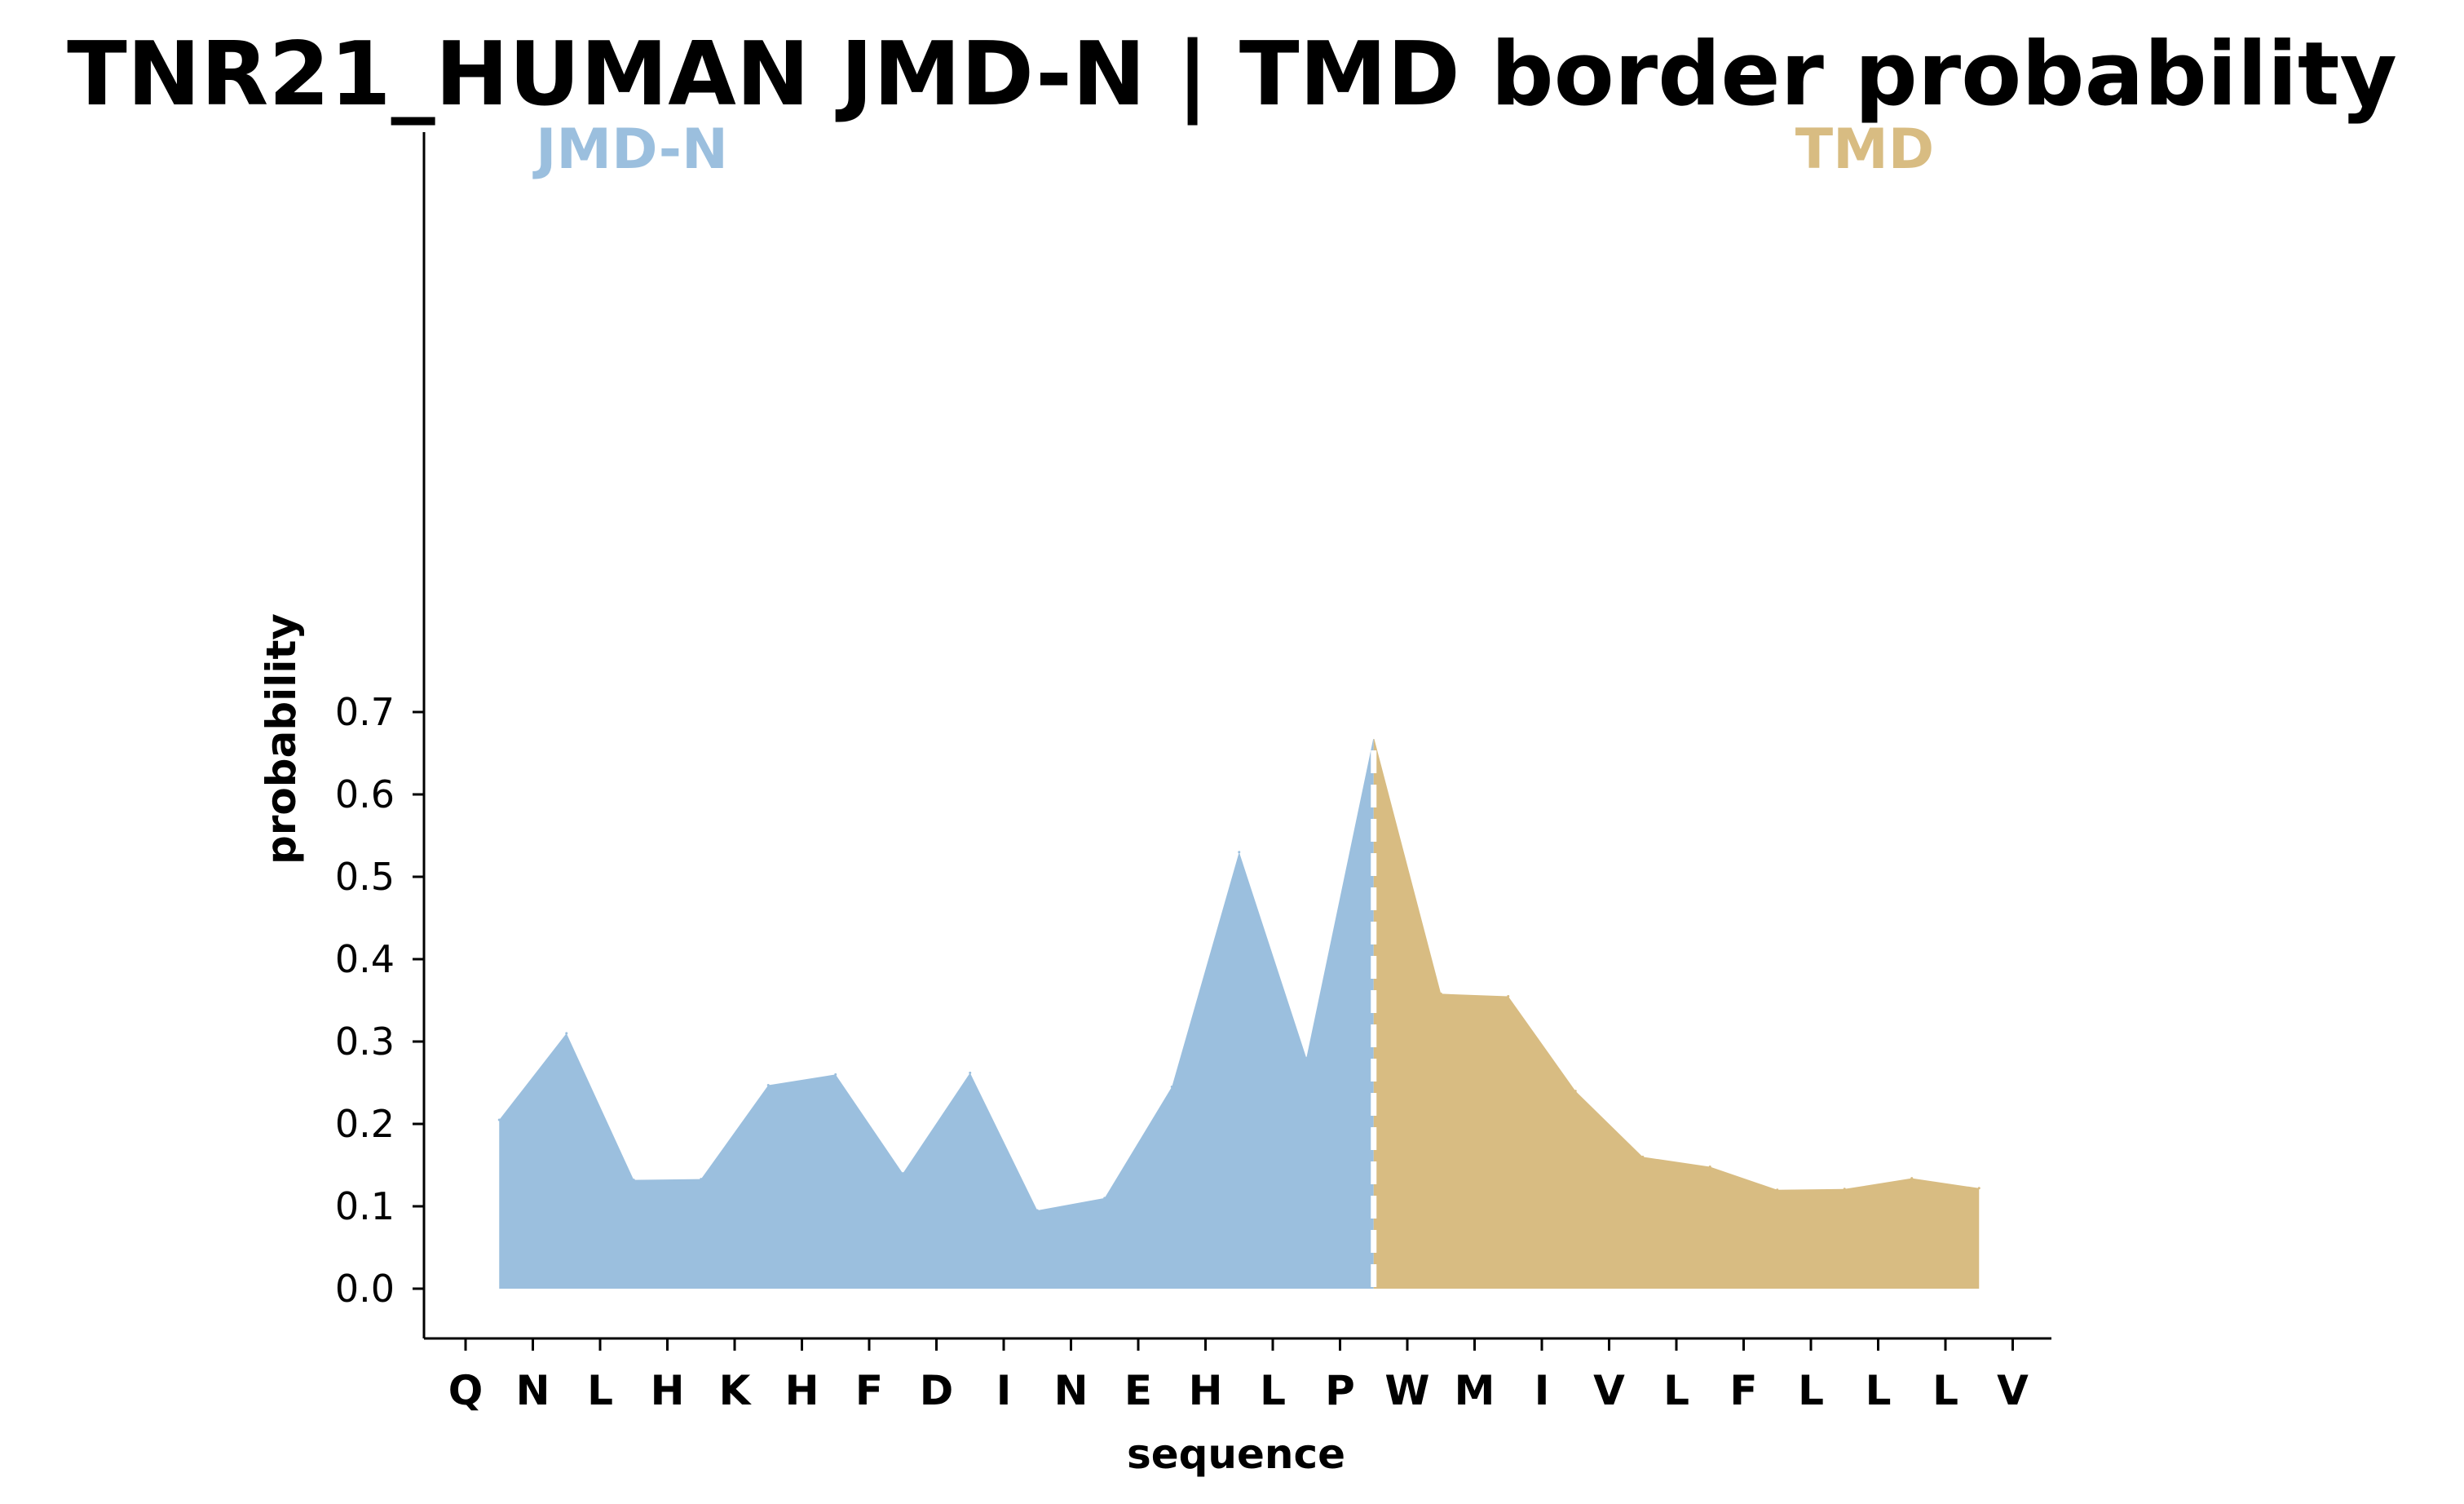 Image resolution: width=2464 pixels, height=1504 pixels. Describe the element at coordinates (736, 1390) in the screenshot. I see `x-tick-label: K` at that location.